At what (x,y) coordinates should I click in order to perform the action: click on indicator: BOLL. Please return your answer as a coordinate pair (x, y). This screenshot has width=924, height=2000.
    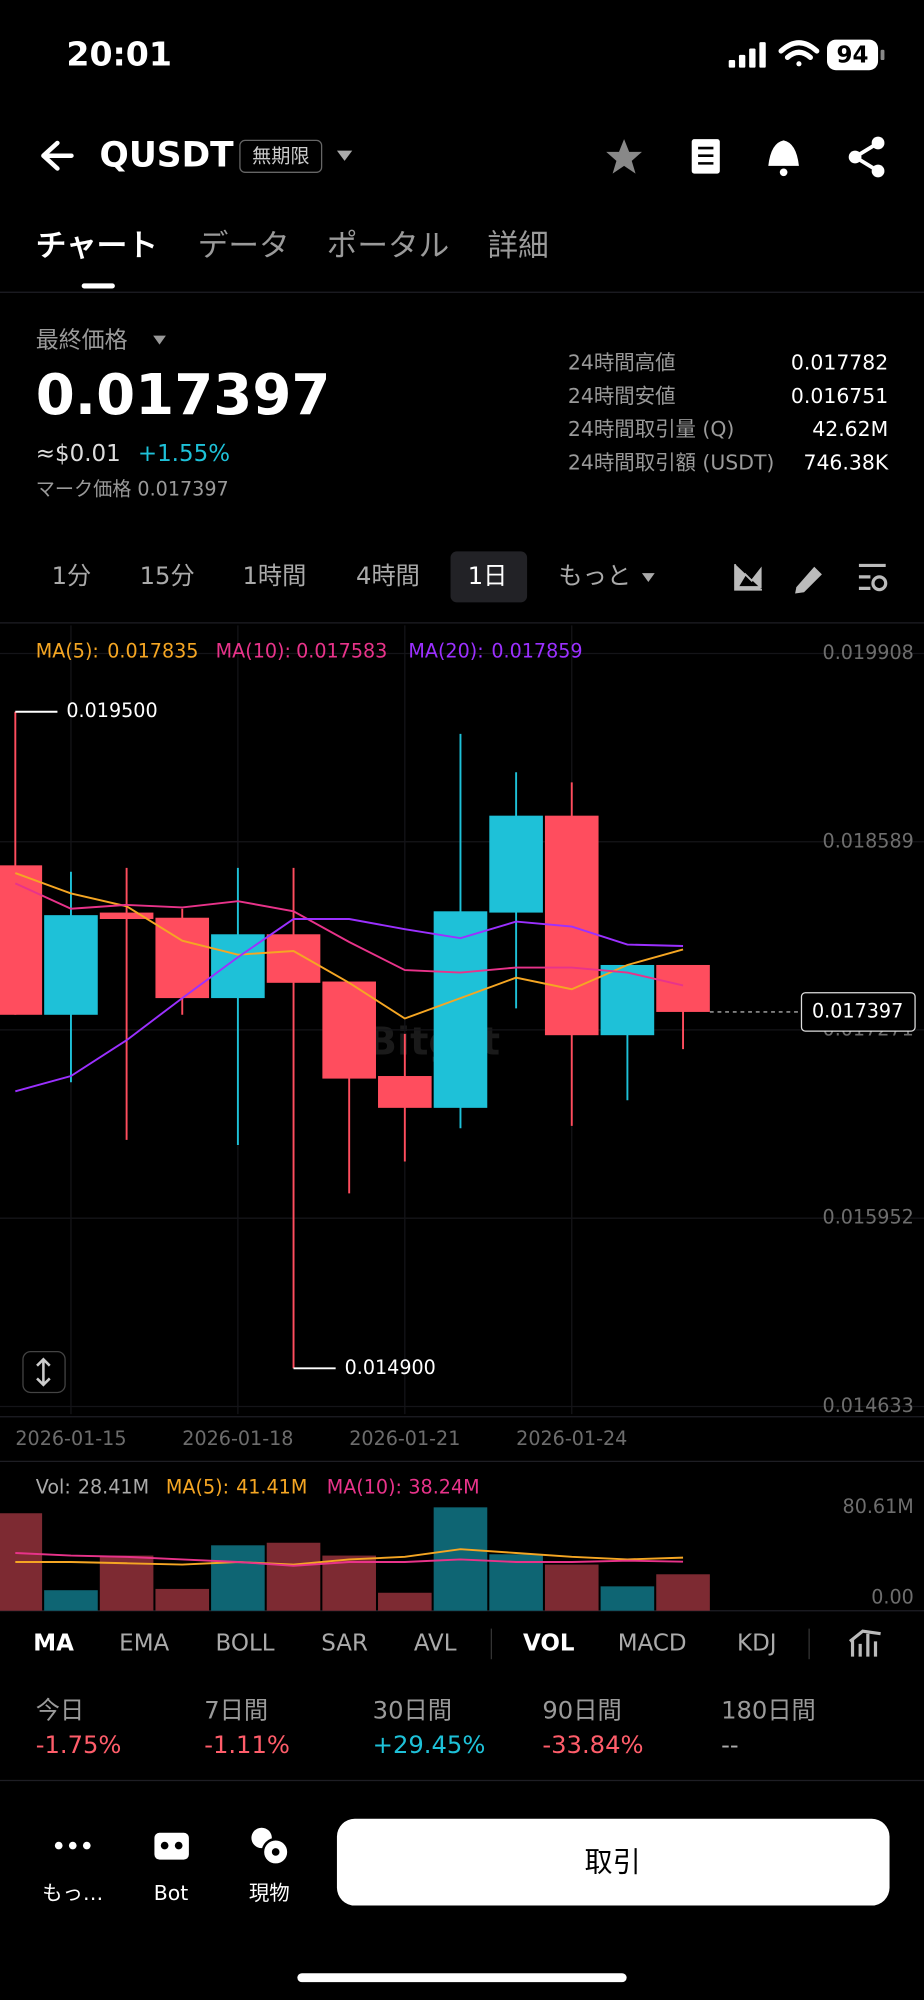
    Looking at the image, I should click on (245, 1643).